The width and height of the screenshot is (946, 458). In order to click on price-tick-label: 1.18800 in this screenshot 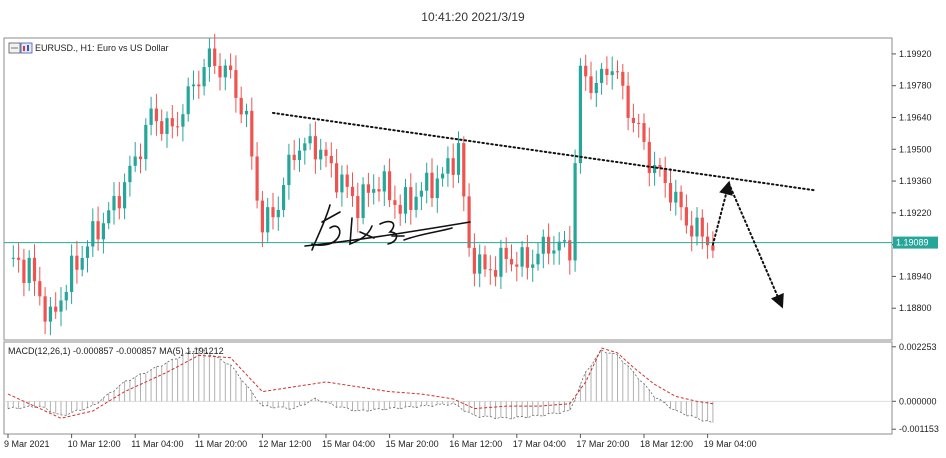, I will do `click(915, 308)`.